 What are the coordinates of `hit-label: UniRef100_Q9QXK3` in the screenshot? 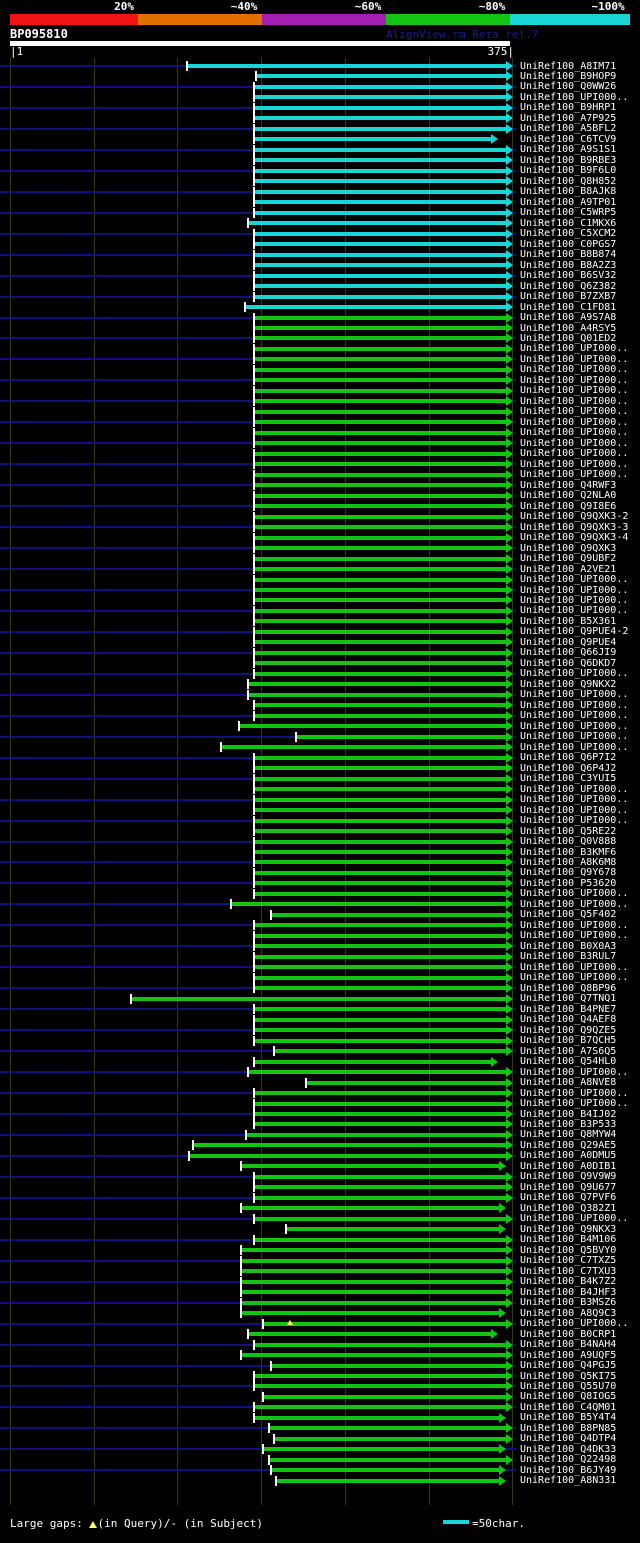 It's located at (568, 548).